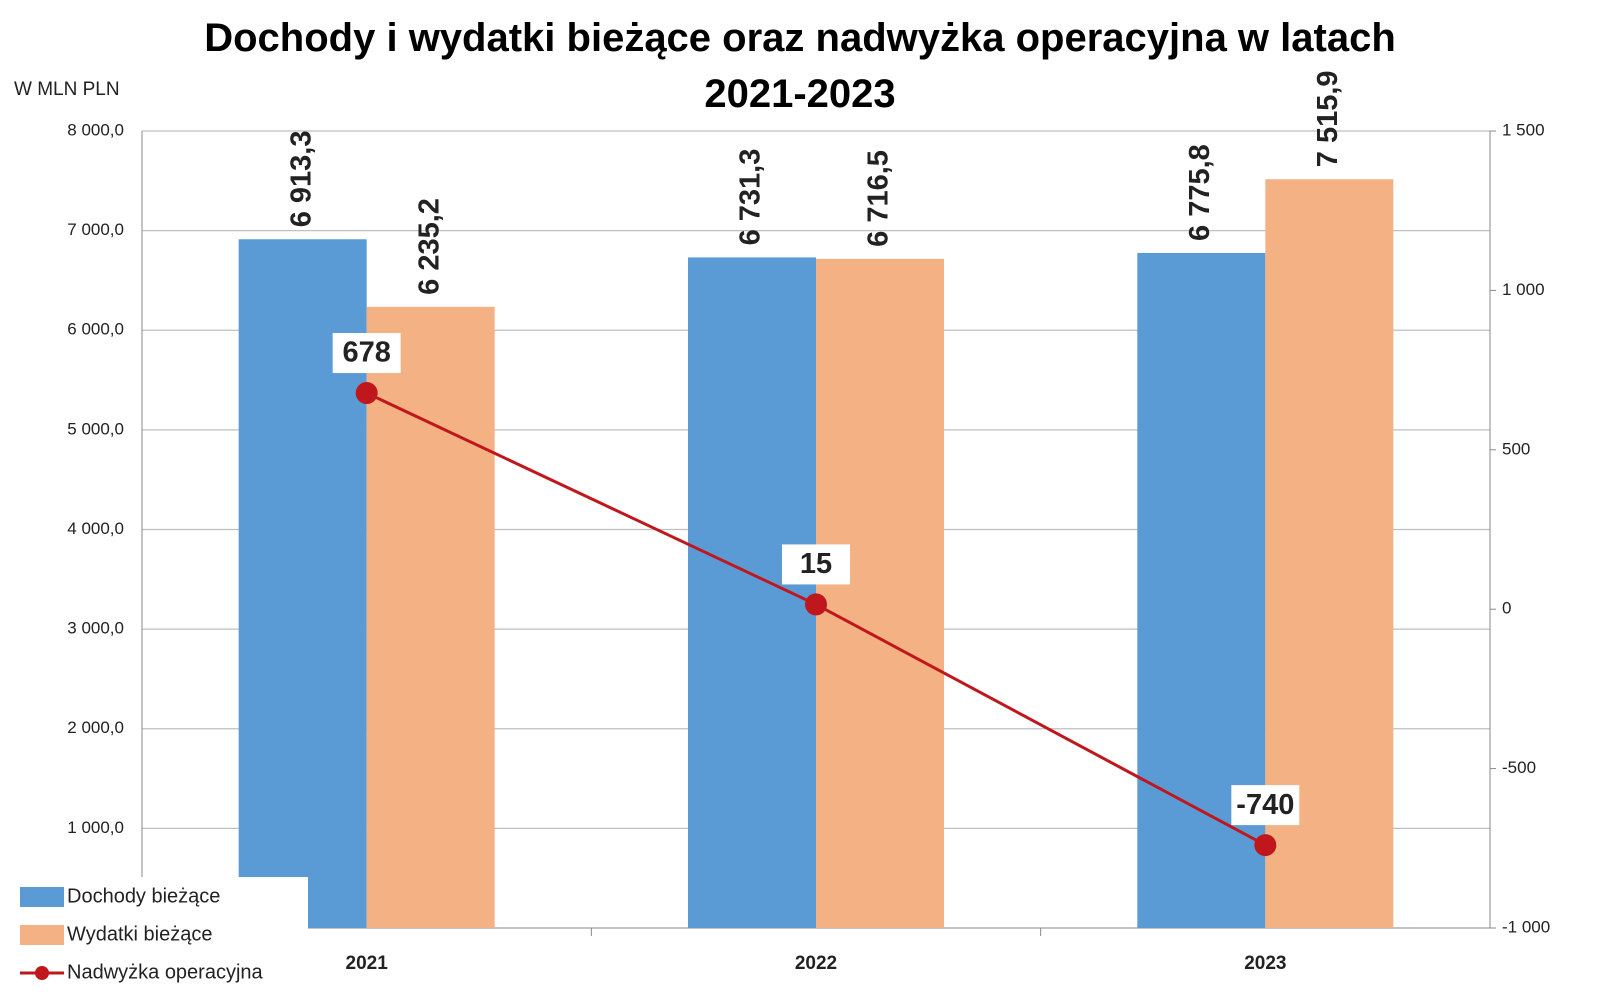  What do you see at coordinates (1506, 608) in the screenshot?
I see `y2-tick-label: 0` at bounding box center [1506, 608].